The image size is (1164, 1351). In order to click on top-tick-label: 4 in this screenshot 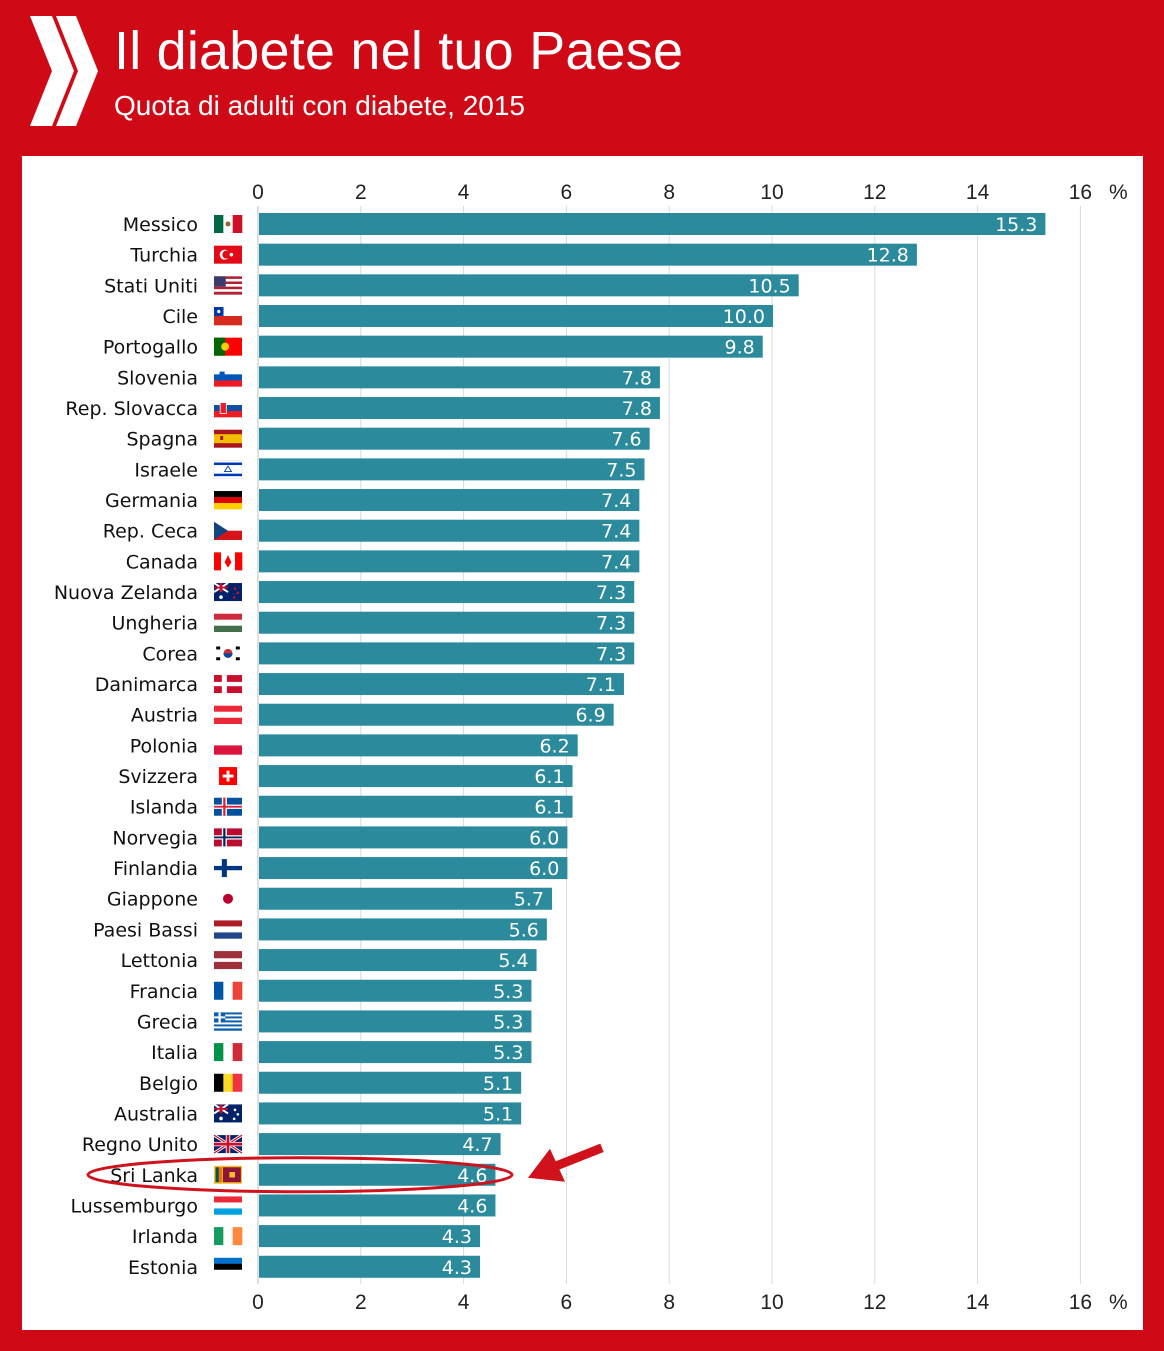, I will do `click(464, 192)`.